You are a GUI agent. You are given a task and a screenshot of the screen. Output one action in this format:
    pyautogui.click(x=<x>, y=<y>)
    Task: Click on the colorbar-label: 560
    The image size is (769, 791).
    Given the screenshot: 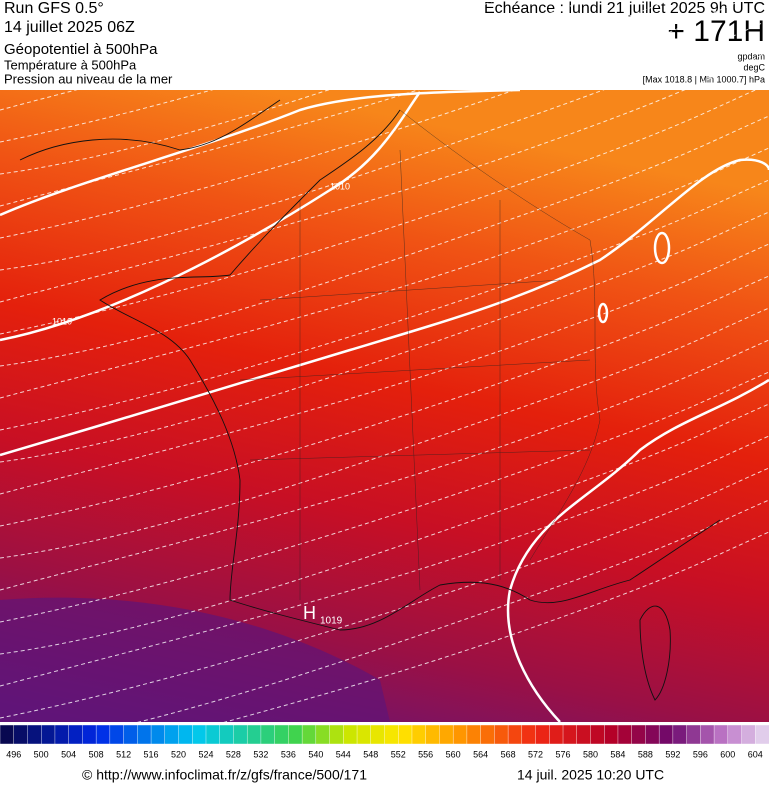 What is the action you would take?
    pyautogui.click(x=453, y=754)
    